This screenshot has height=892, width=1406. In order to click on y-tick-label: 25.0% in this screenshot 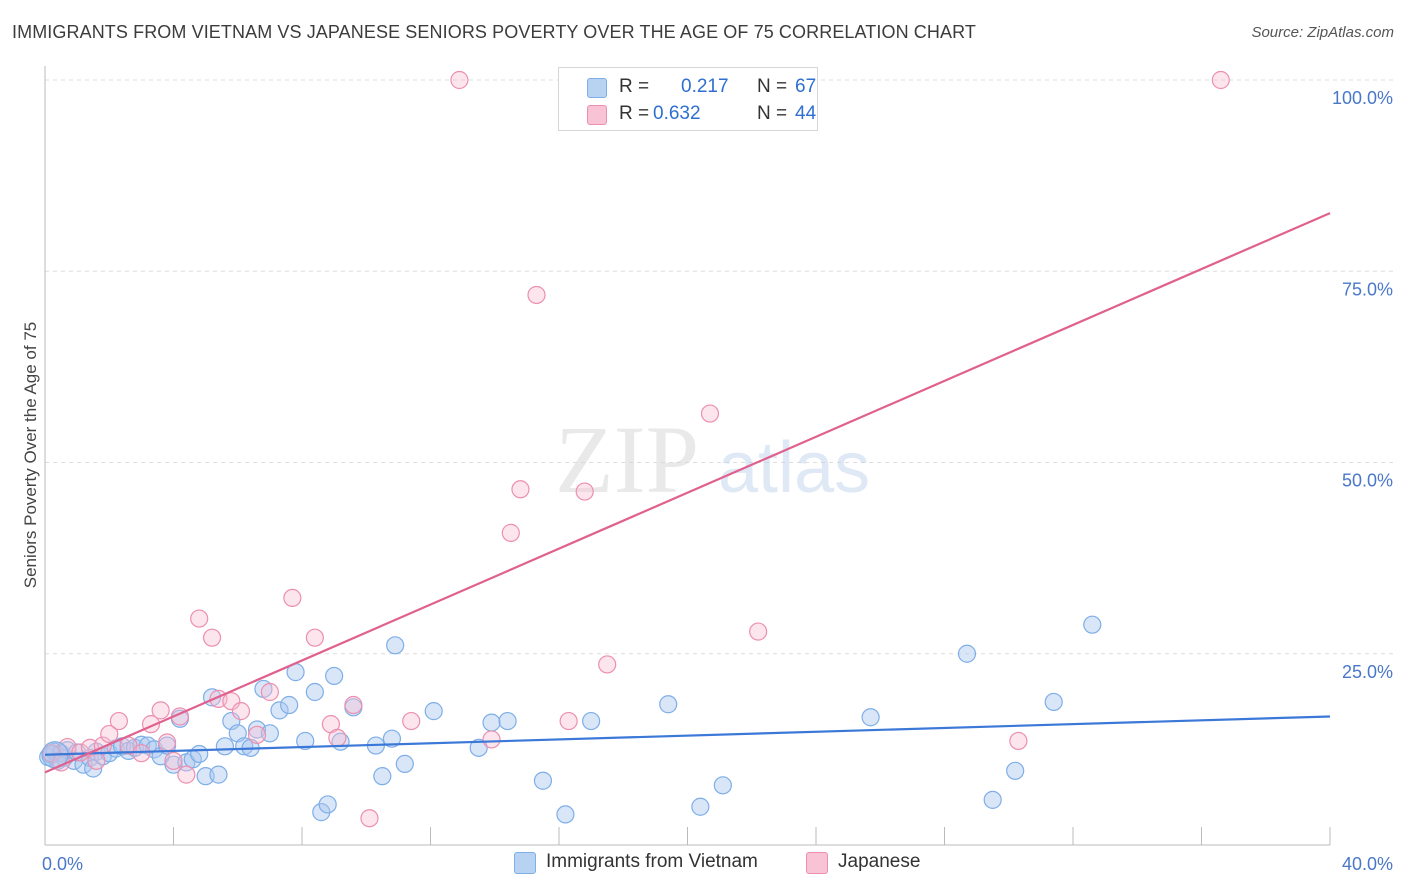, I will do `click(1367, 672)`.